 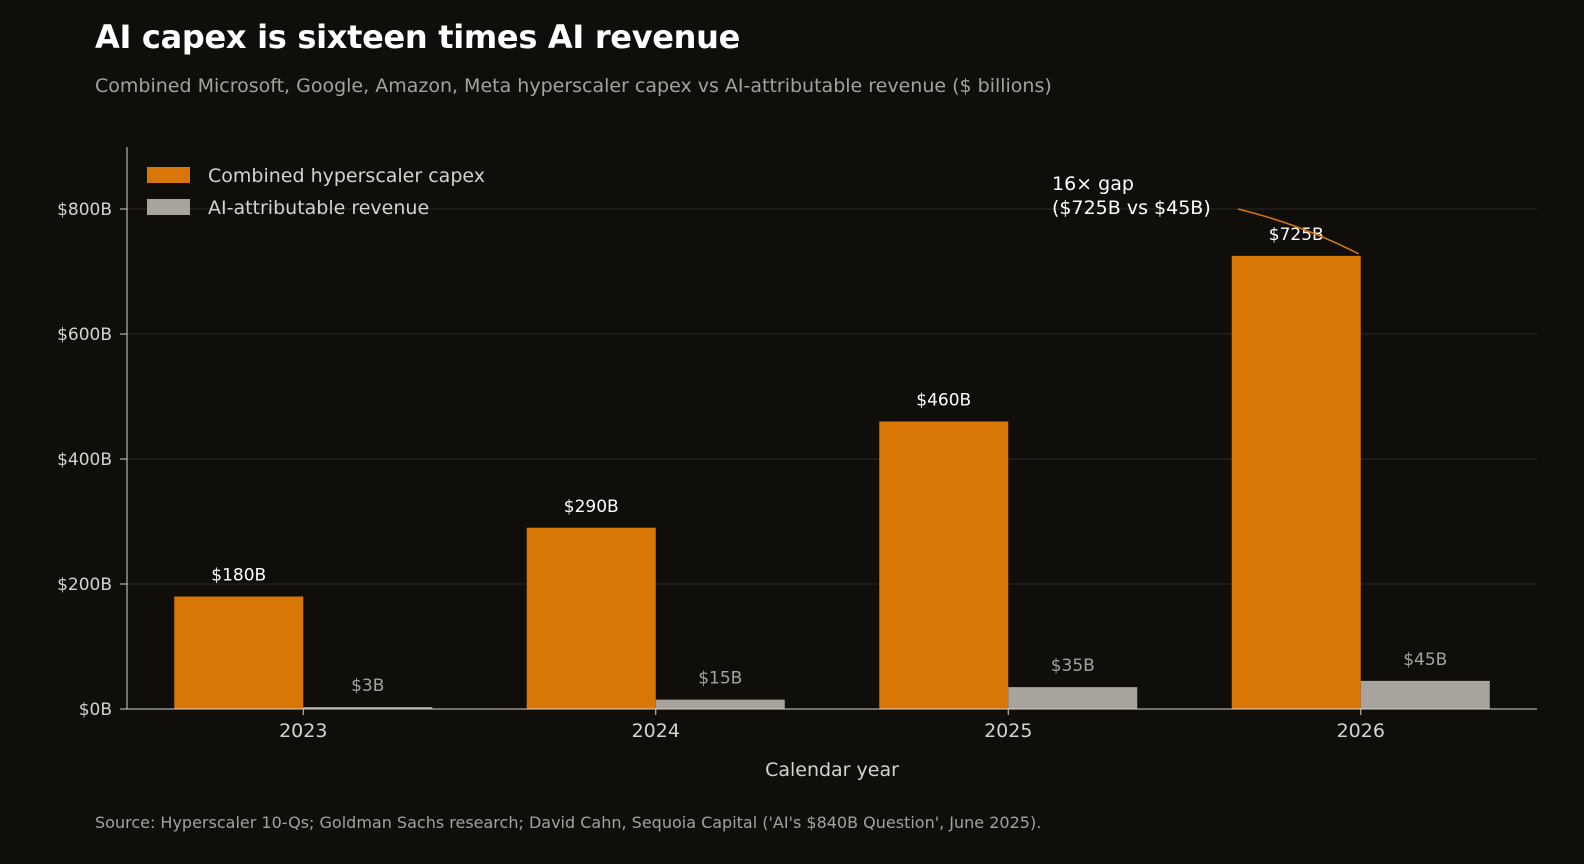 What do you see at coordinates (1073, 666) in the screenshot?
I see `revenue-value-label: $35B` at bounding box center [1073, 666].